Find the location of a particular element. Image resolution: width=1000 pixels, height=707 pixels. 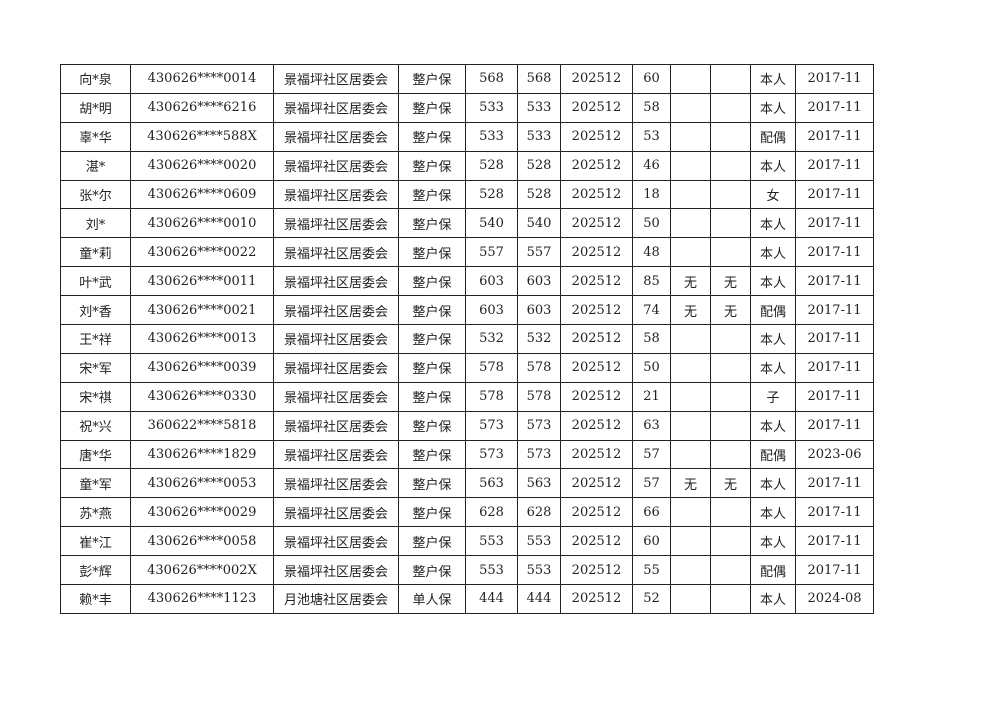

cell-id-number: 430626****0330 is located at coordinates (202, 396).